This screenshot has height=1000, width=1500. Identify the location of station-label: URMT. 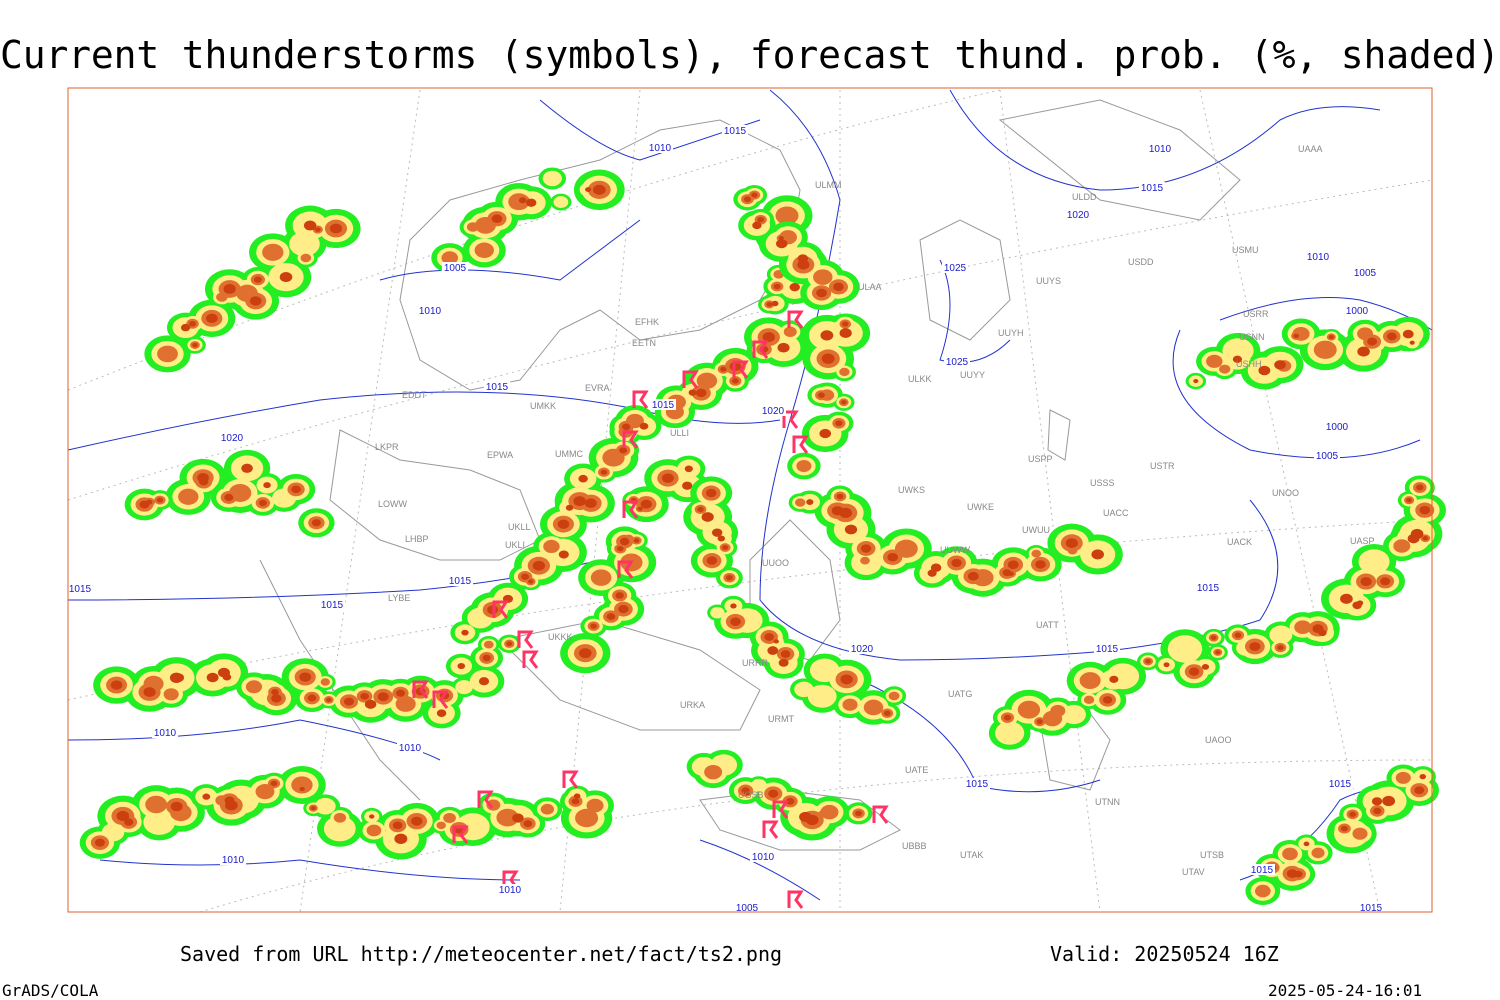
(781, 719).